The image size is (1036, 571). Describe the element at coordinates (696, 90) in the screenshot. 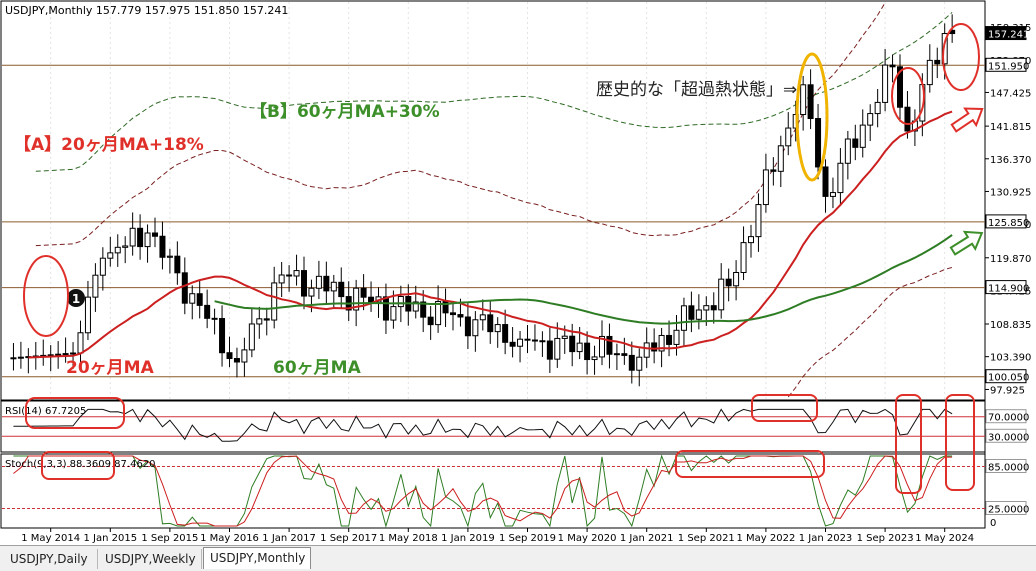

I see `label-overheat: 歴史的な「超過熱状態」⇒` at that location.